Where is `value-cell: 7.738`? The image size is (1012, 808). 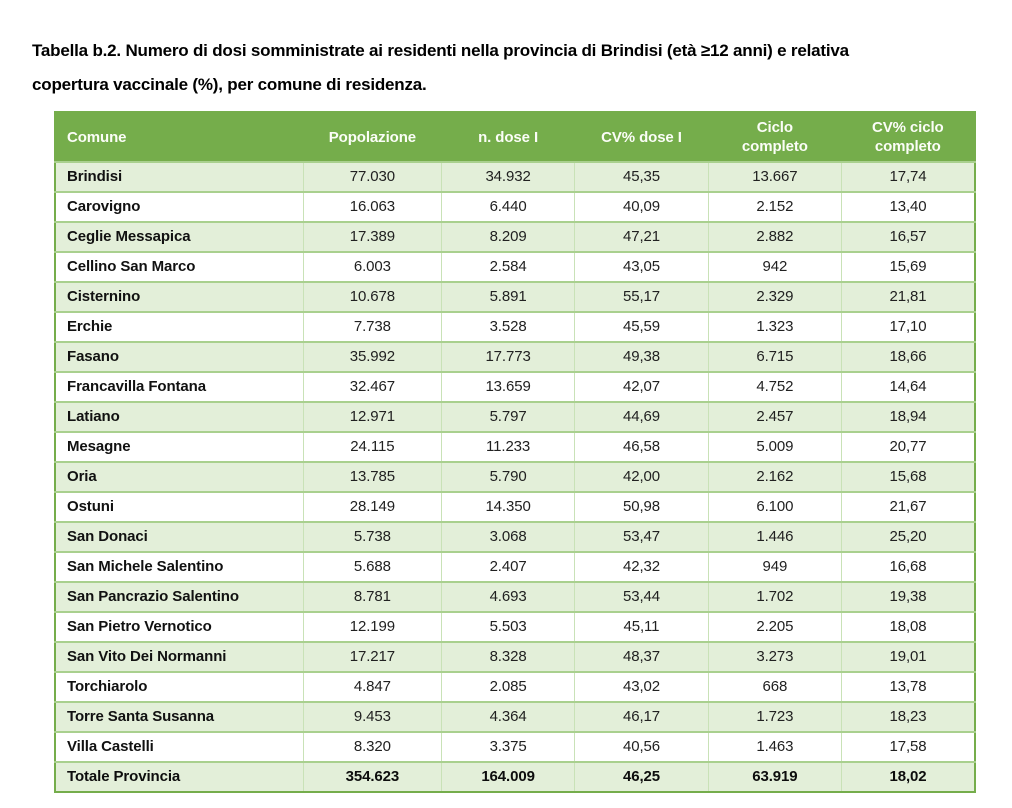 value-cell: 7.738 is located at coordinates (372, 326).